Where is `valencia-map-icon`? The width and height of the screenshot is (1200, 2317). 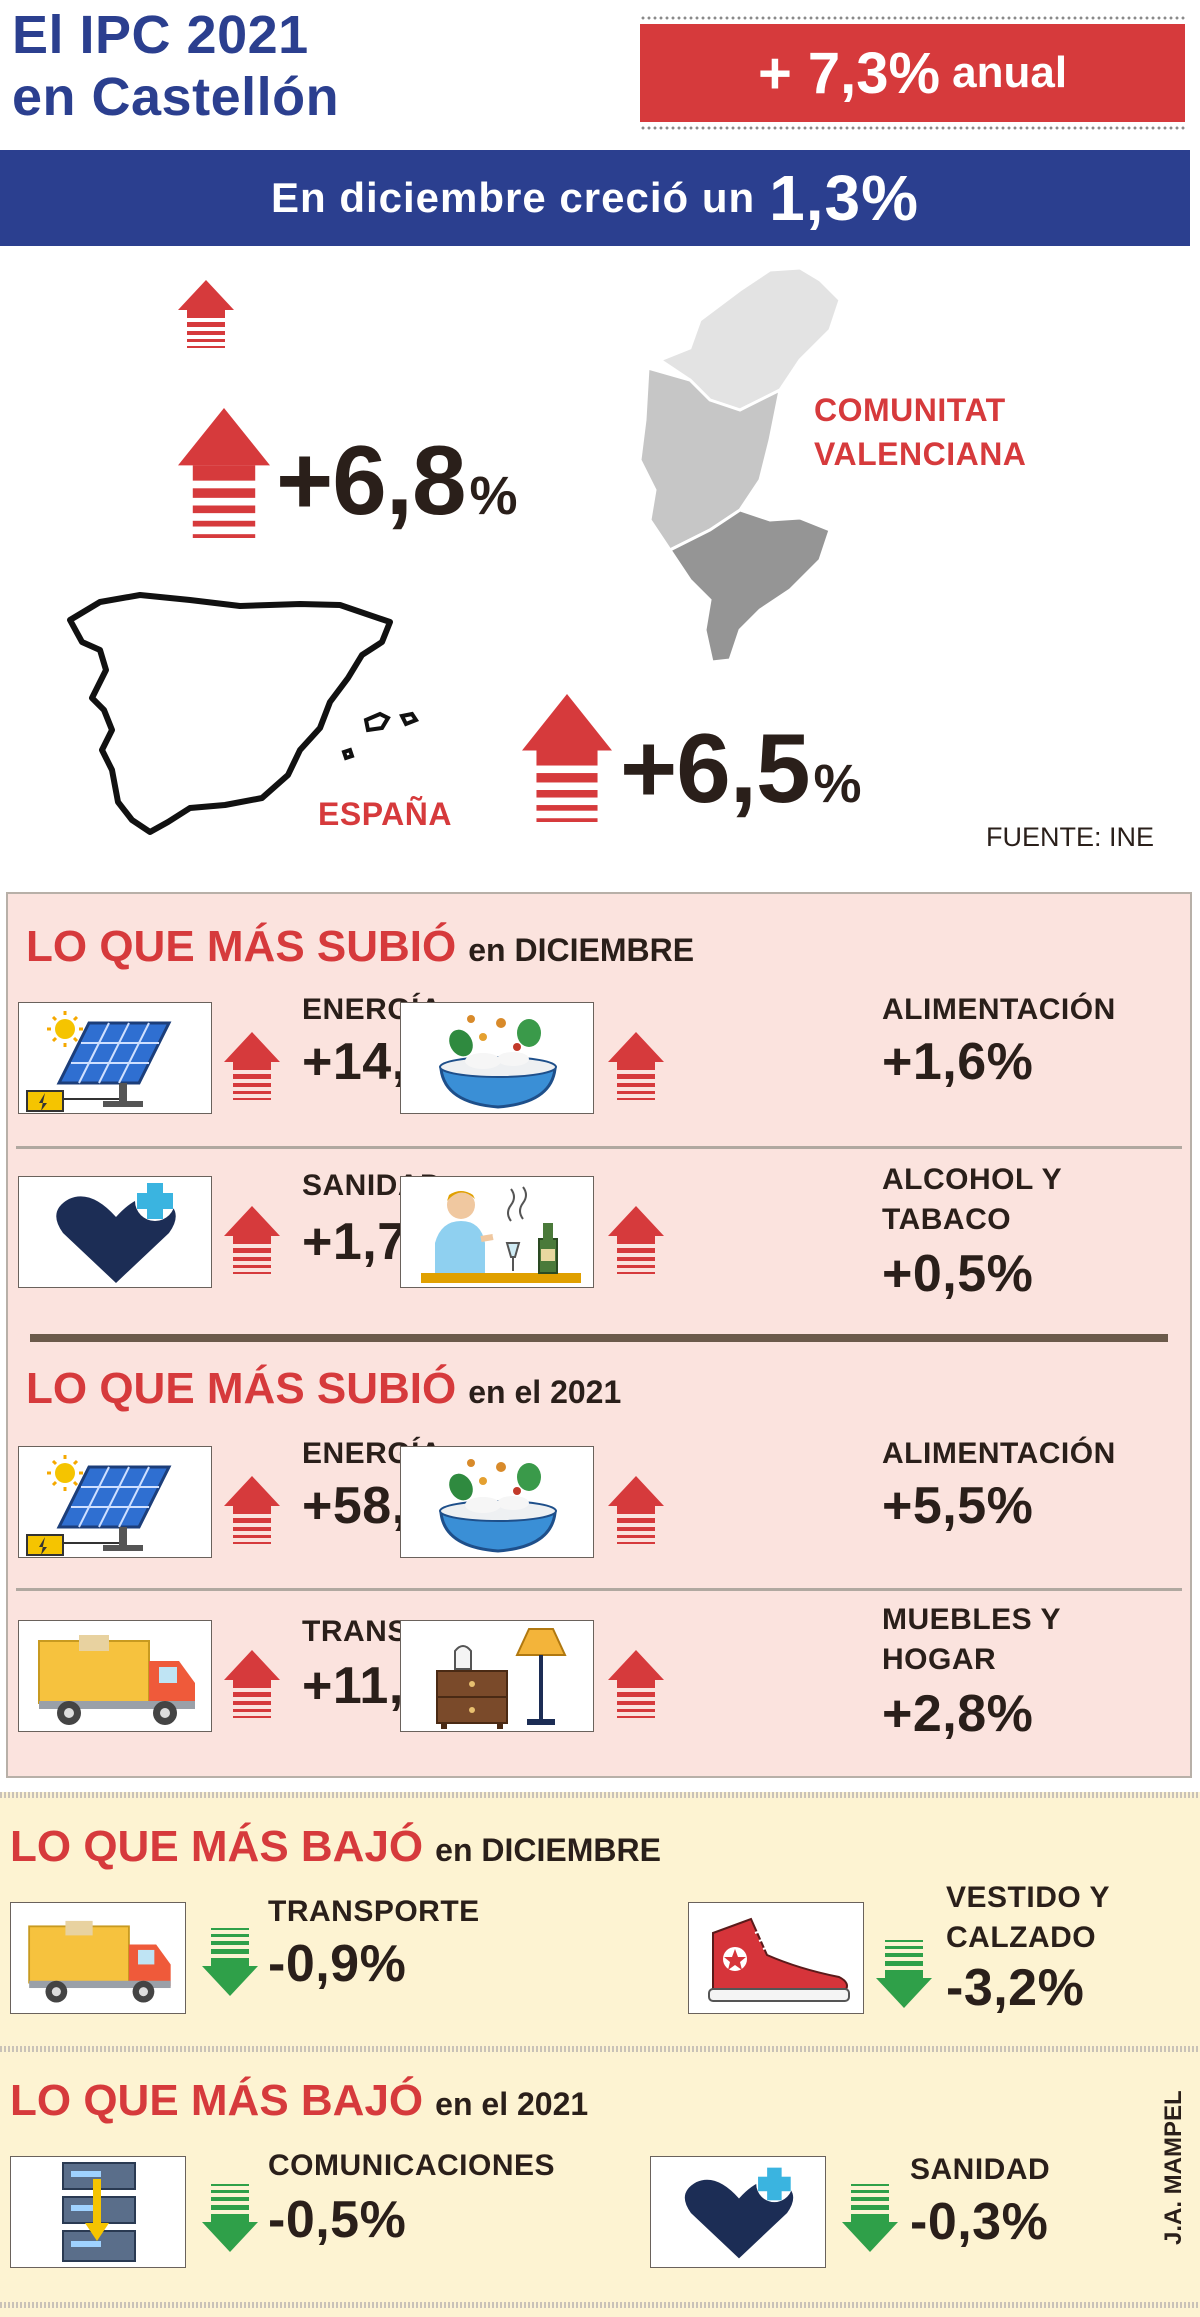 valencia-map-icon is located at coordinates (740, 465).